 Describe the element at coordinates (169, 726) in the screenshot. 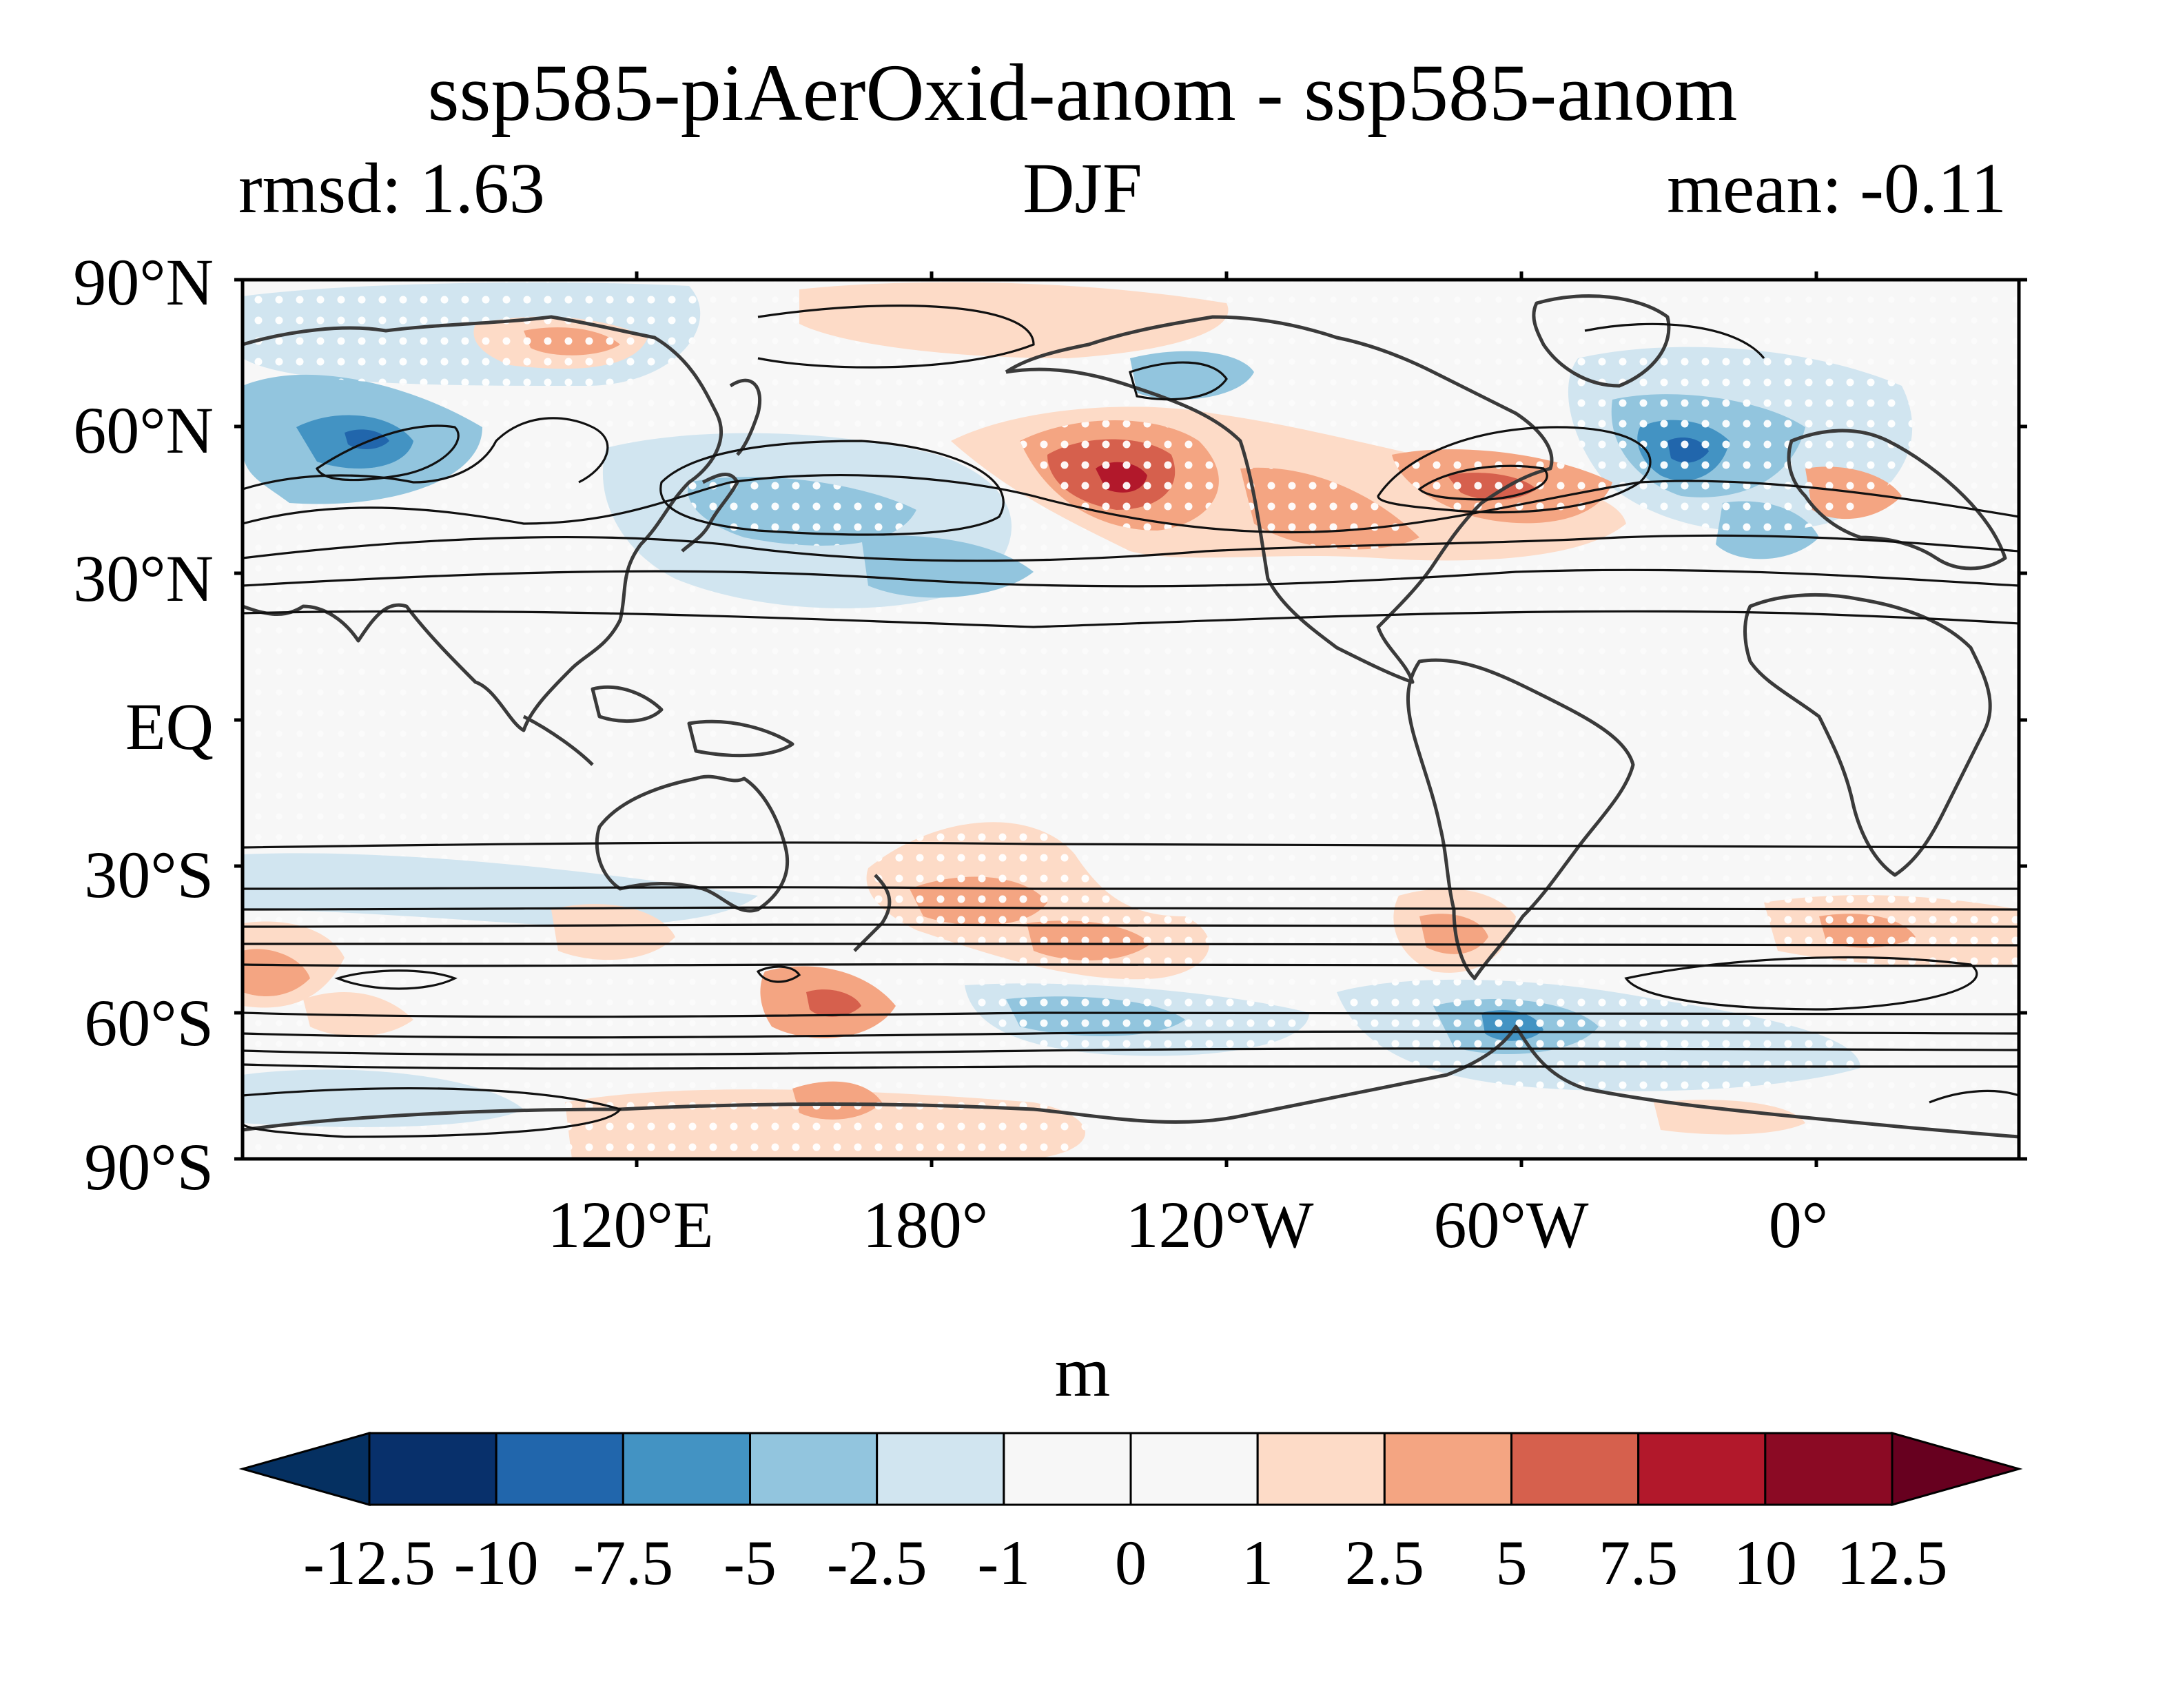

I see `lat-label-eq: EQ` at that location.